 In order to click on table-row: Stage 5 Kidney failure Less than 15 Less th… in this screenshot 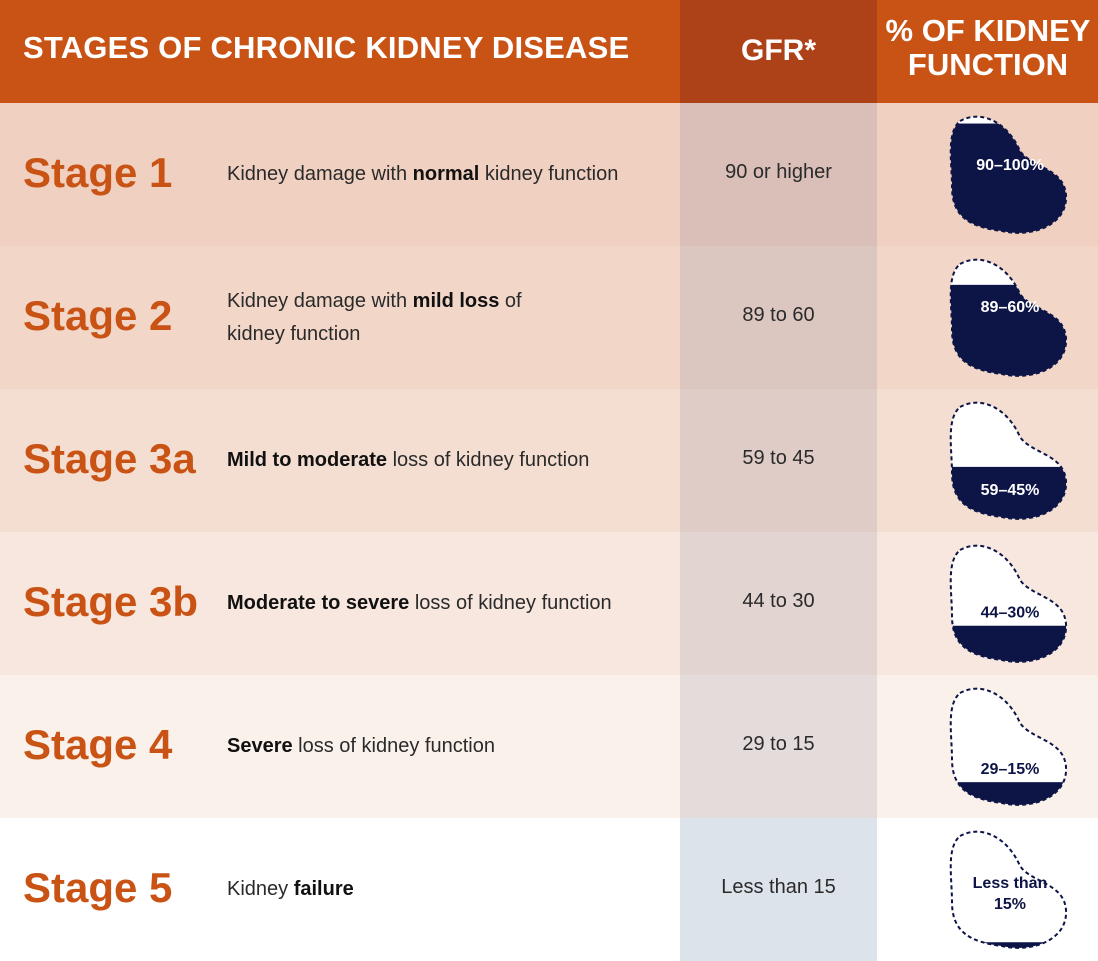, I will do `click(549, 889)`.